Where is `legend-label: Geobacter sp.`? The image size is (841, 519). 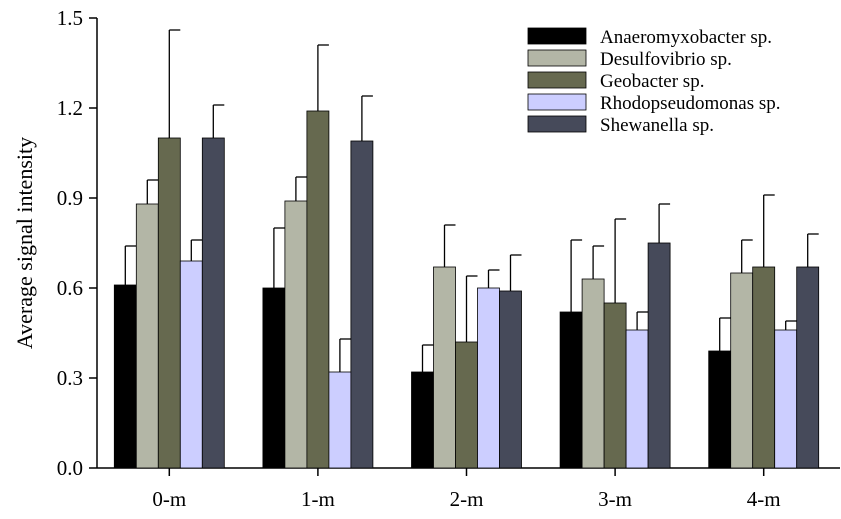
legend-label: Geobacter sp. is located at coordinates (652, 81).